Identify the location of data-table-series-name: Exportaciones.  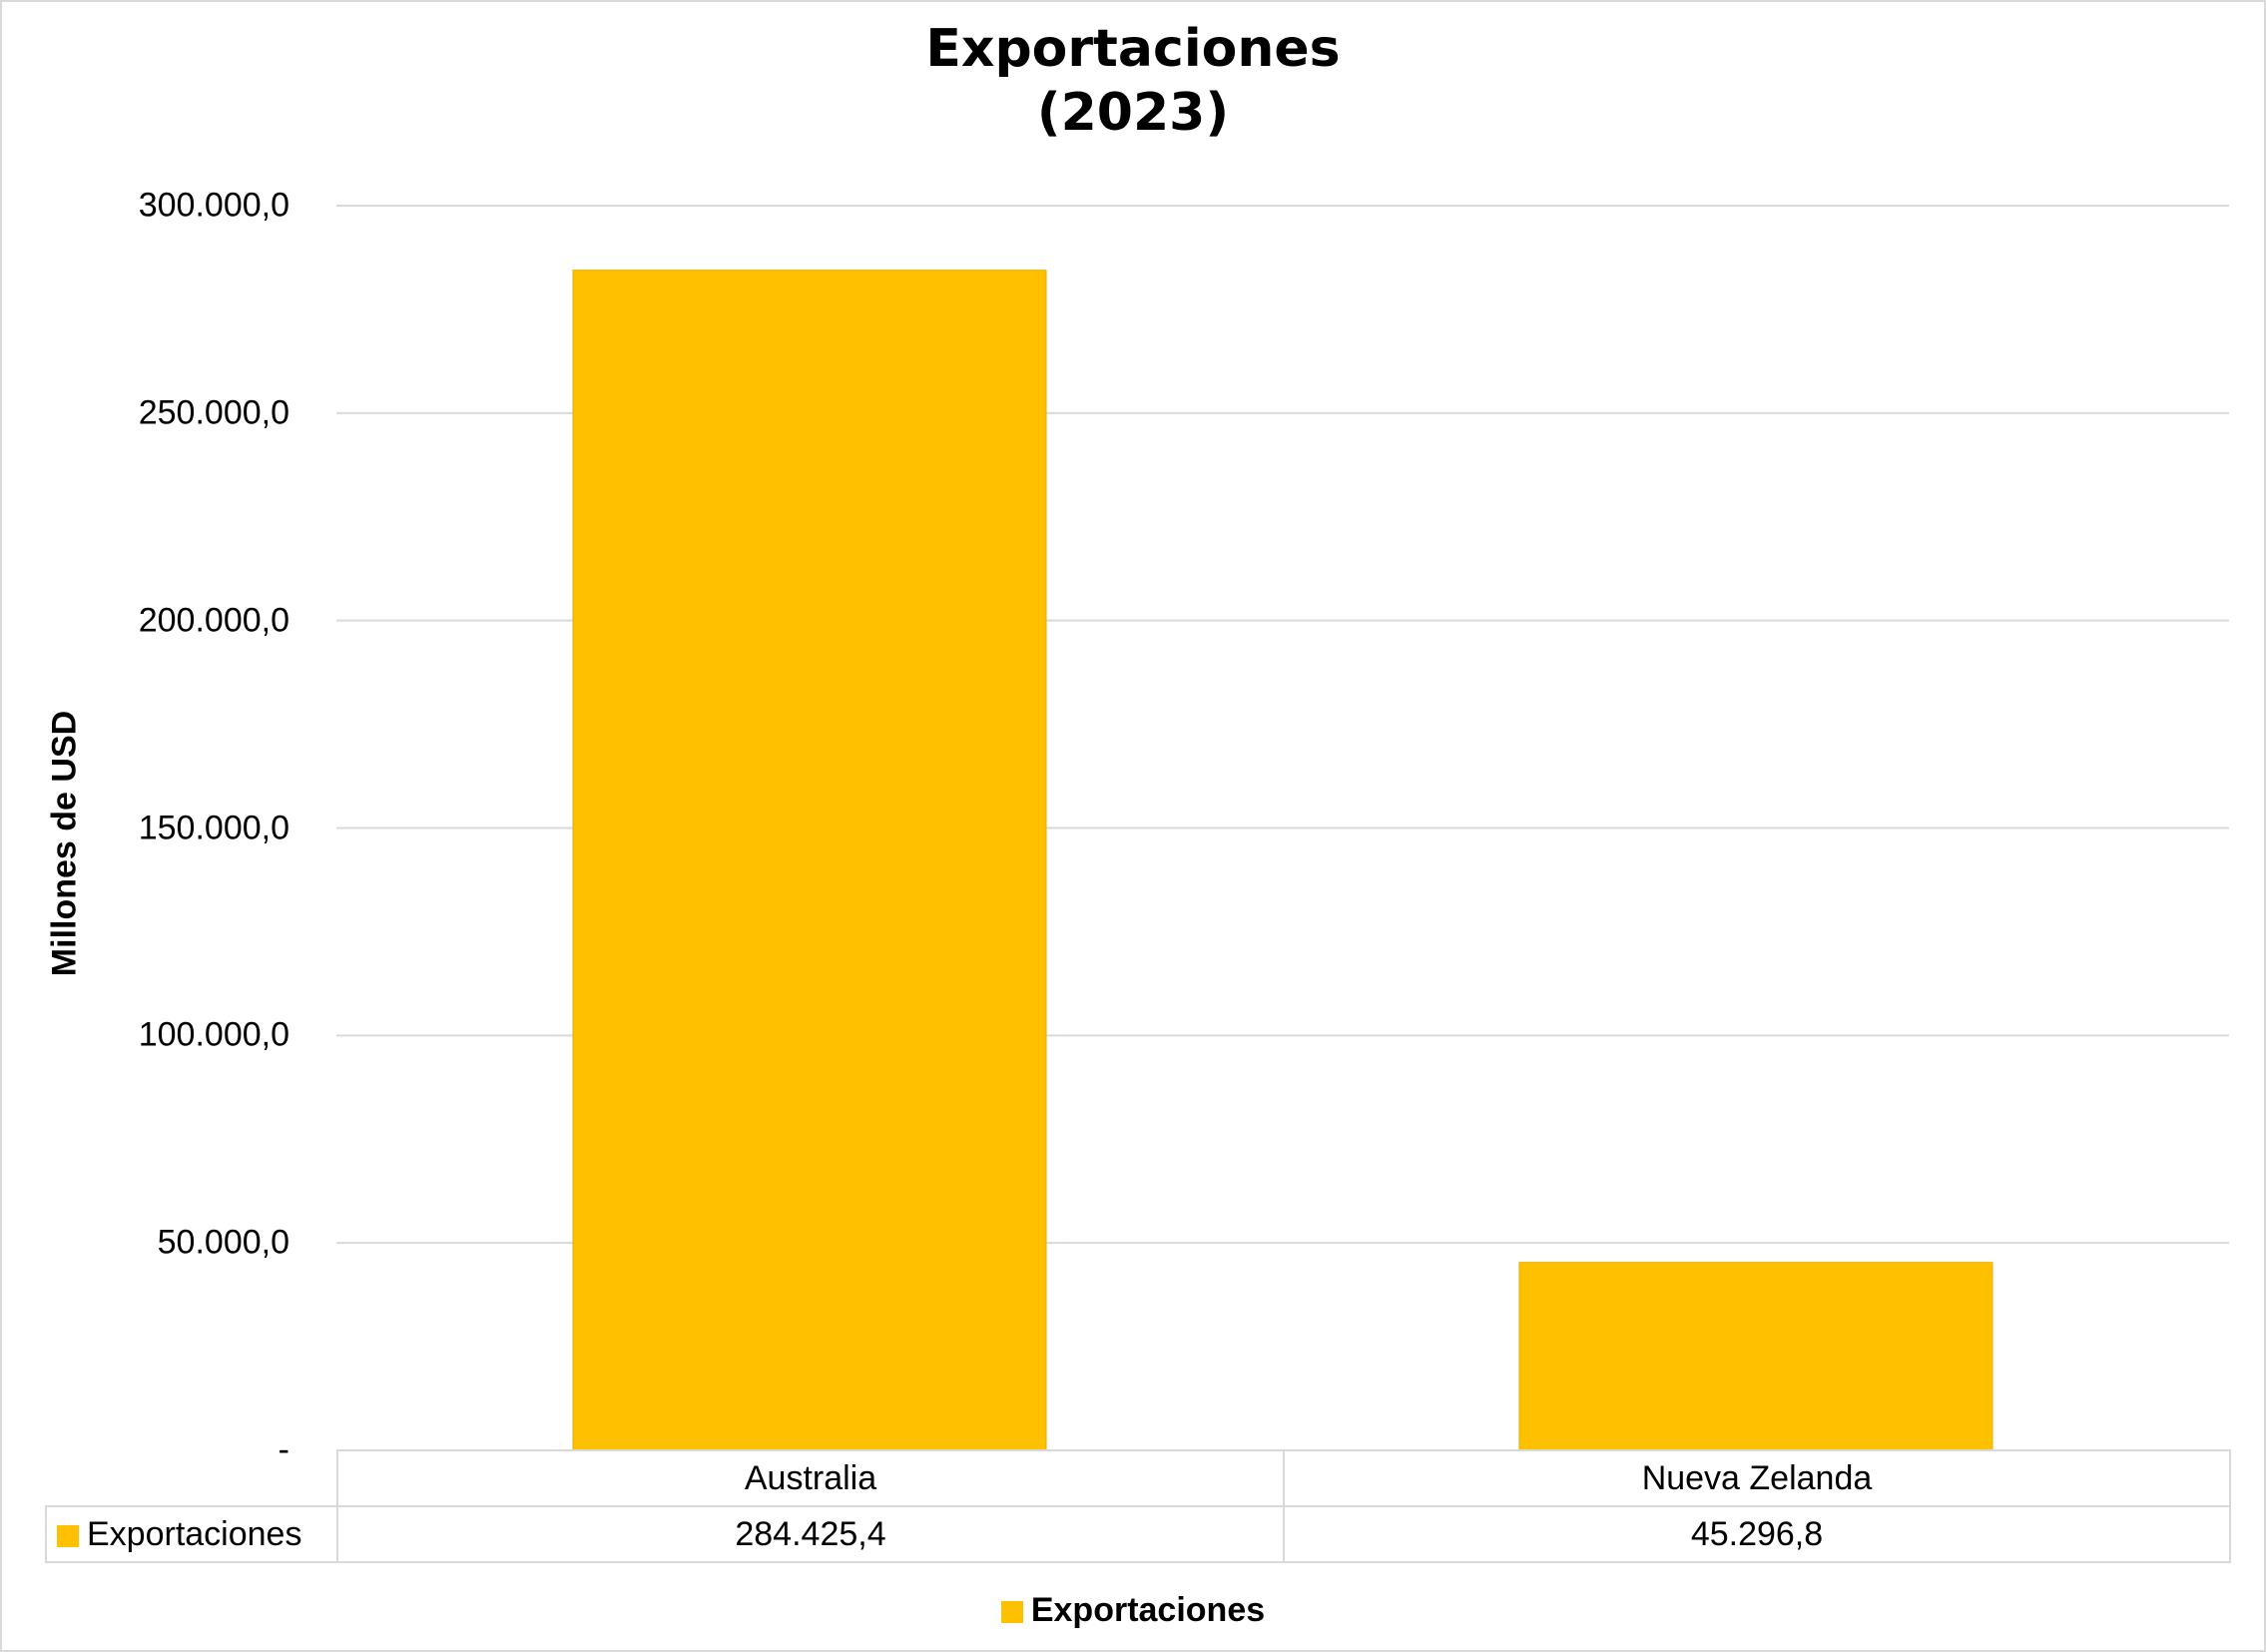
(194, 1533).